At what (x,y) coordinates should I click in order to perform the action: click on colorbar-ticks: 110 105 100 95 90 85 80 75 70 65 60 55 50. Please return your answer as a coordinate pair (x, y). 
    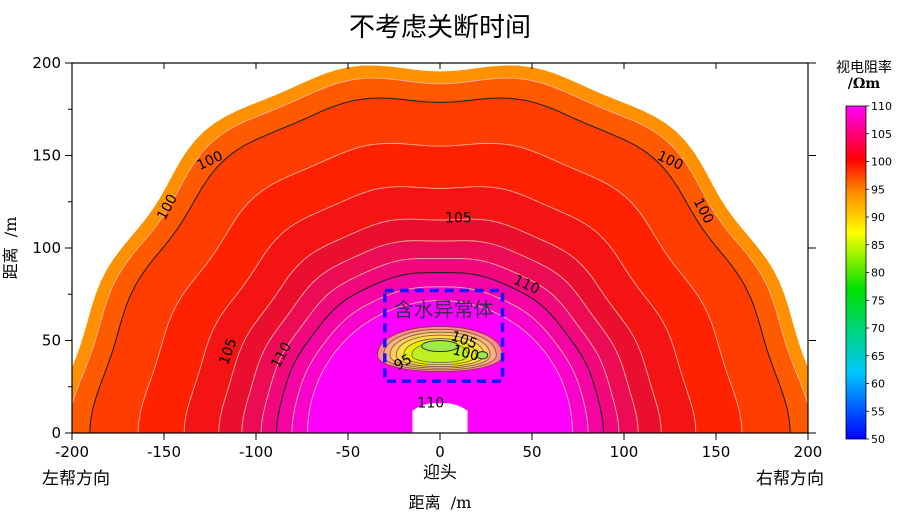
    Looking at the image, I should click on (879, 273).